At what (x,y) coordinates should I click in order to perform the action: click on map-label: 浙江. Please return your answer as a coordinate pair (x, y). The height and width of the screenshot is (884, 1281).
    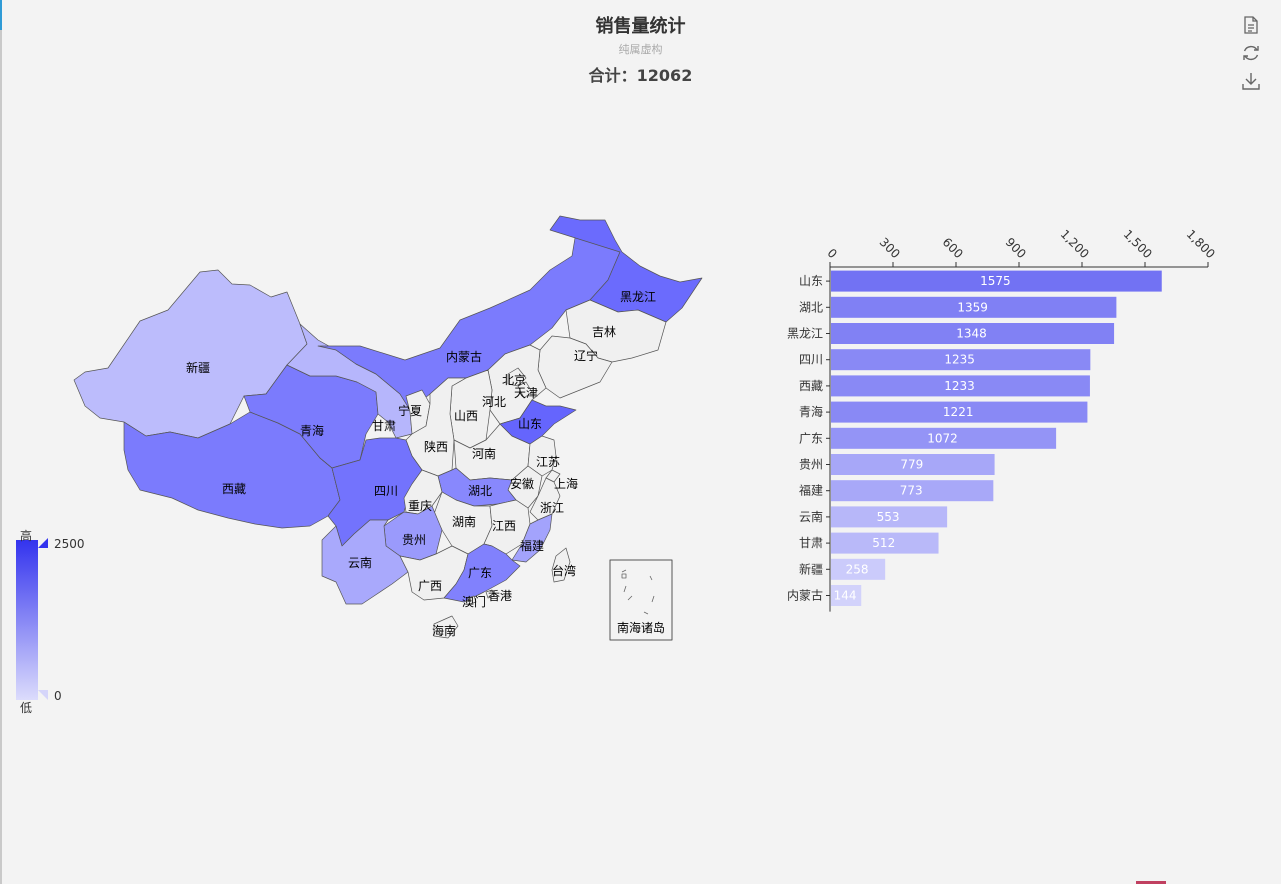
    Looking at the image, I should click on (552, 508).